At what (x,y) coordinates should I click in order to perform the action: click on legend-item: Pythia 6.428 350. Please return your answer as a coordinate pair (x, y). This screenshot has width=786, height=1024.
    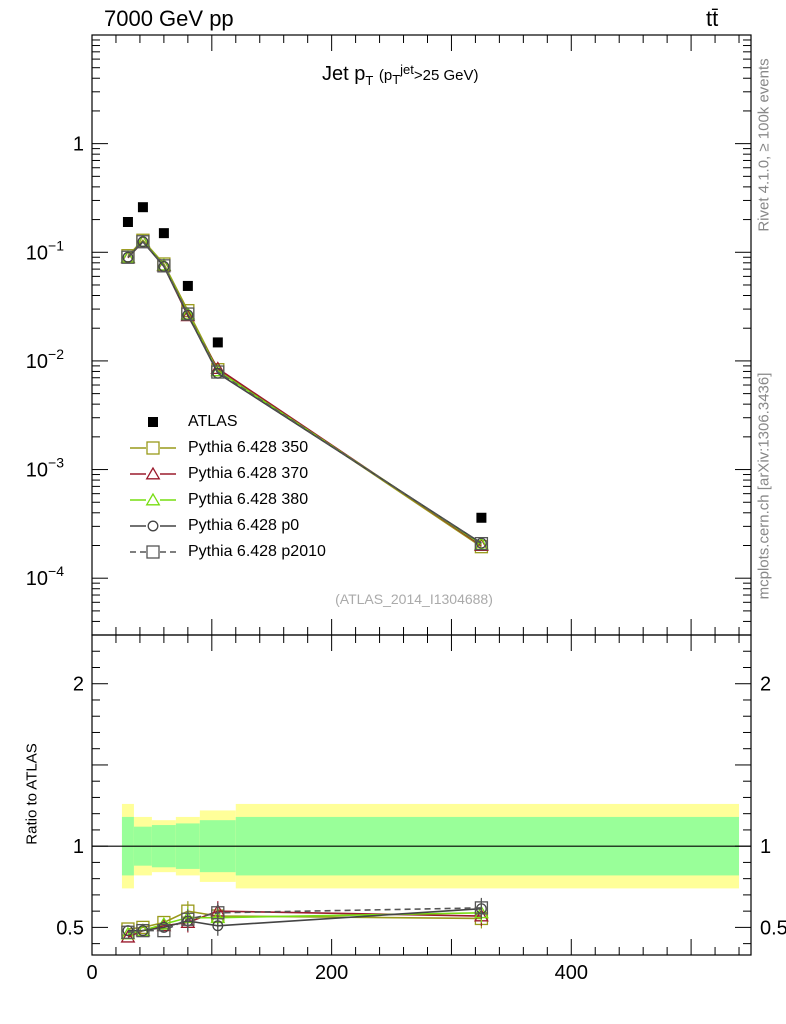
    Looking at the image, I should click on (260, 448).